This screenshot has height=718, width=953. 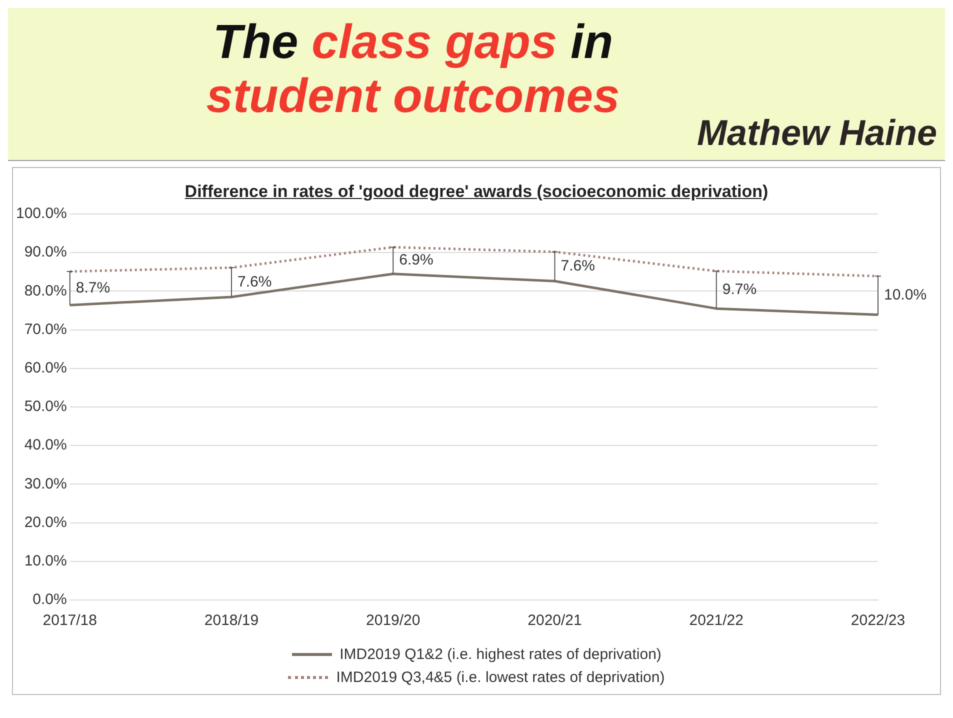 I want to click on legend-label: IMD2019 Q1&2 (i.e. highest rates of deprivation), so click(x=501, y=654).